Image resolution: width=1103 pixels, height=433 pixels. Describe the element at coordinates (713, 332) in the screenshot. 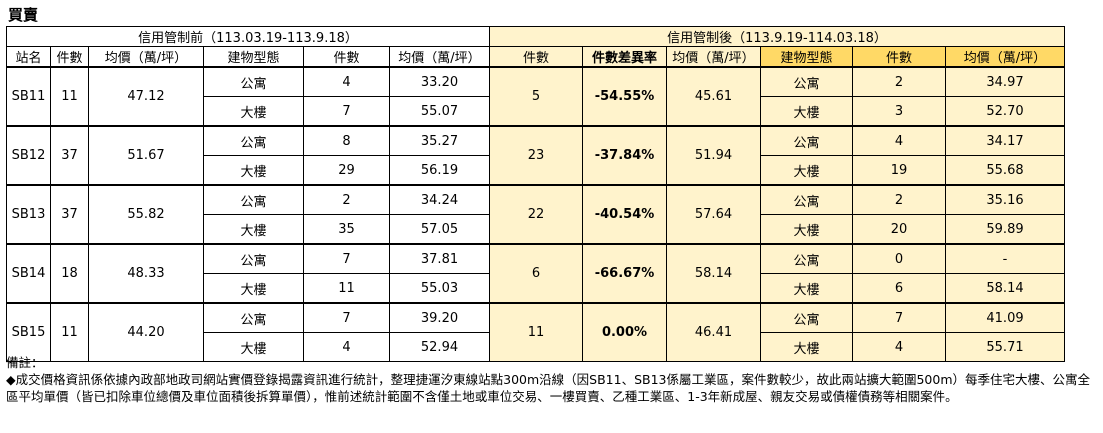

I see `after-avg: 46.41` at that location.